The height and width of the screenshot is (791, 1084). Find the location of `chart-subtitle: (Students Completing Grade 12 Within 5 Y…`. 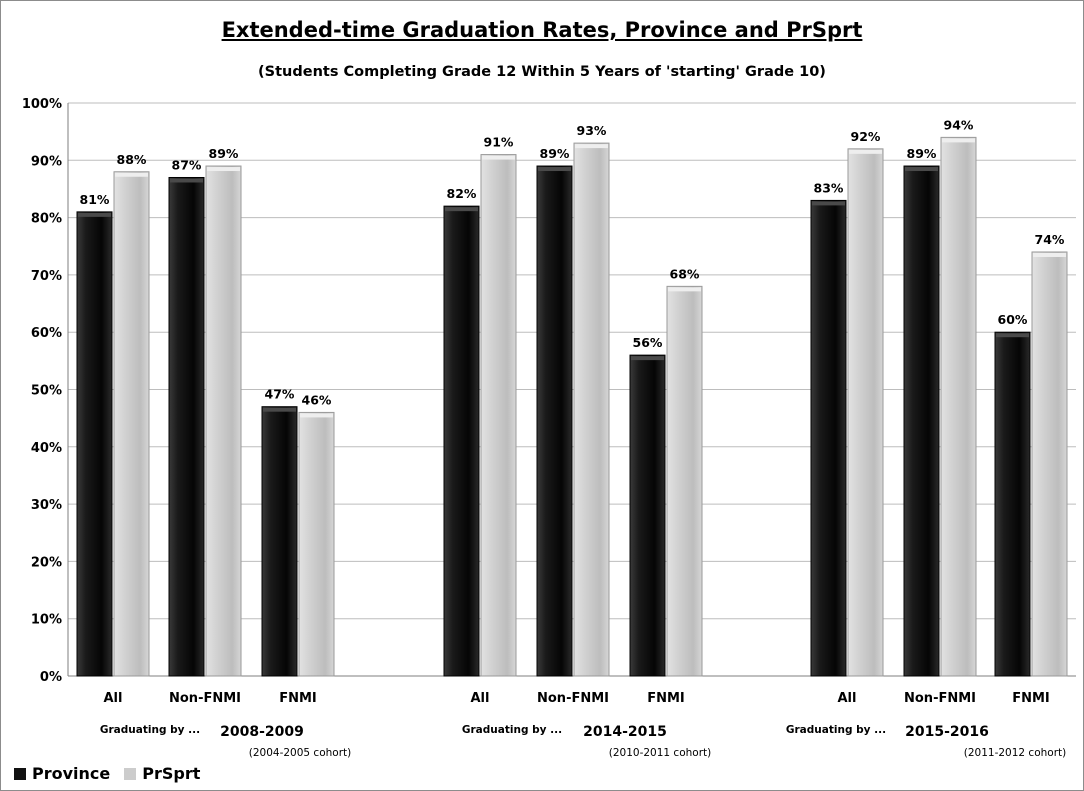

chart-subtitle: (Students Completing Grade 12 Within 5 Y… is located at coordinates (542, 72).